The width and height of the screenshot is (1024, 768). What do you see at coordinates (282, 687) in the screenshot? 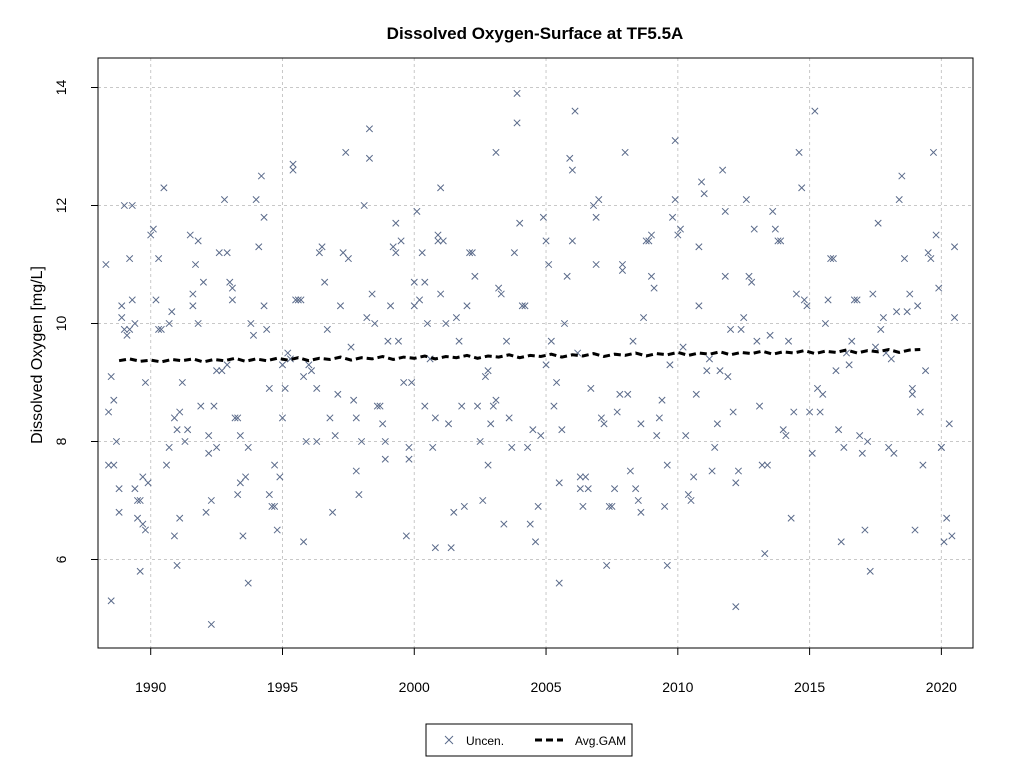
I see `x-tick-label: 1995` at bounding box center [282, 687].